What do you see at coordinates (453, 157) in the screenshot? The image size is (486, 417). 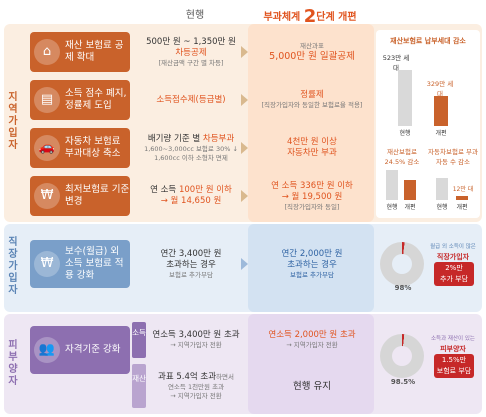 I see `side-right-title: 자동차보험료 부과 자동 수 감소` at bounding box center [453, 157].